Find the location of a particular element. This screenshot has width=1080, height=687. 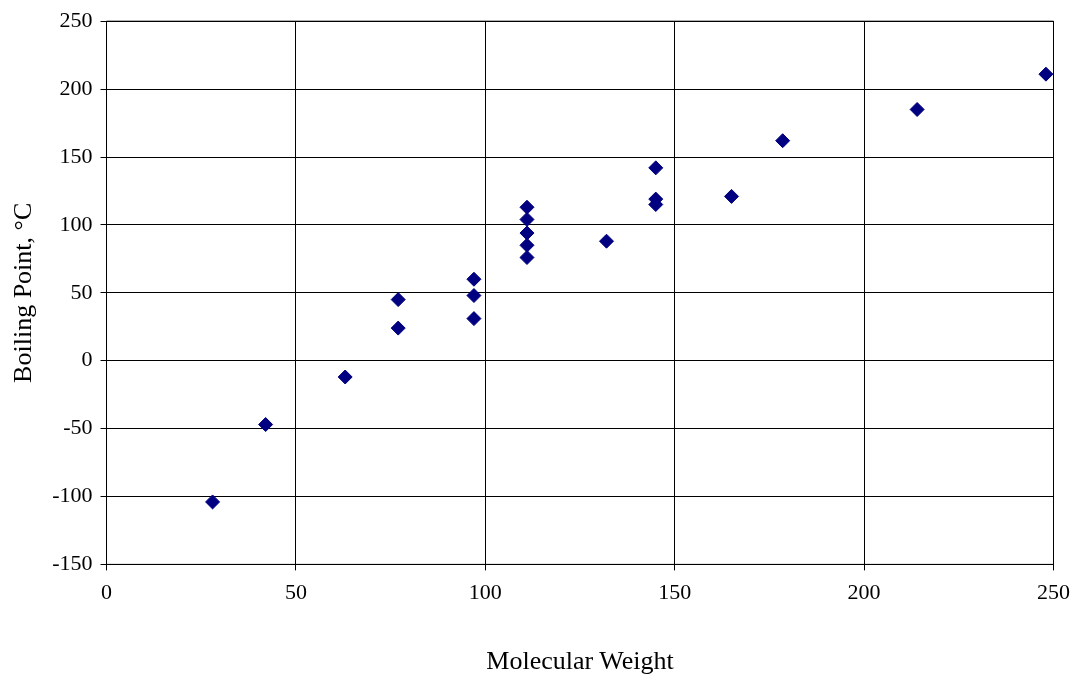

y-tick-label: 50 is located at coordinates (81, 291).